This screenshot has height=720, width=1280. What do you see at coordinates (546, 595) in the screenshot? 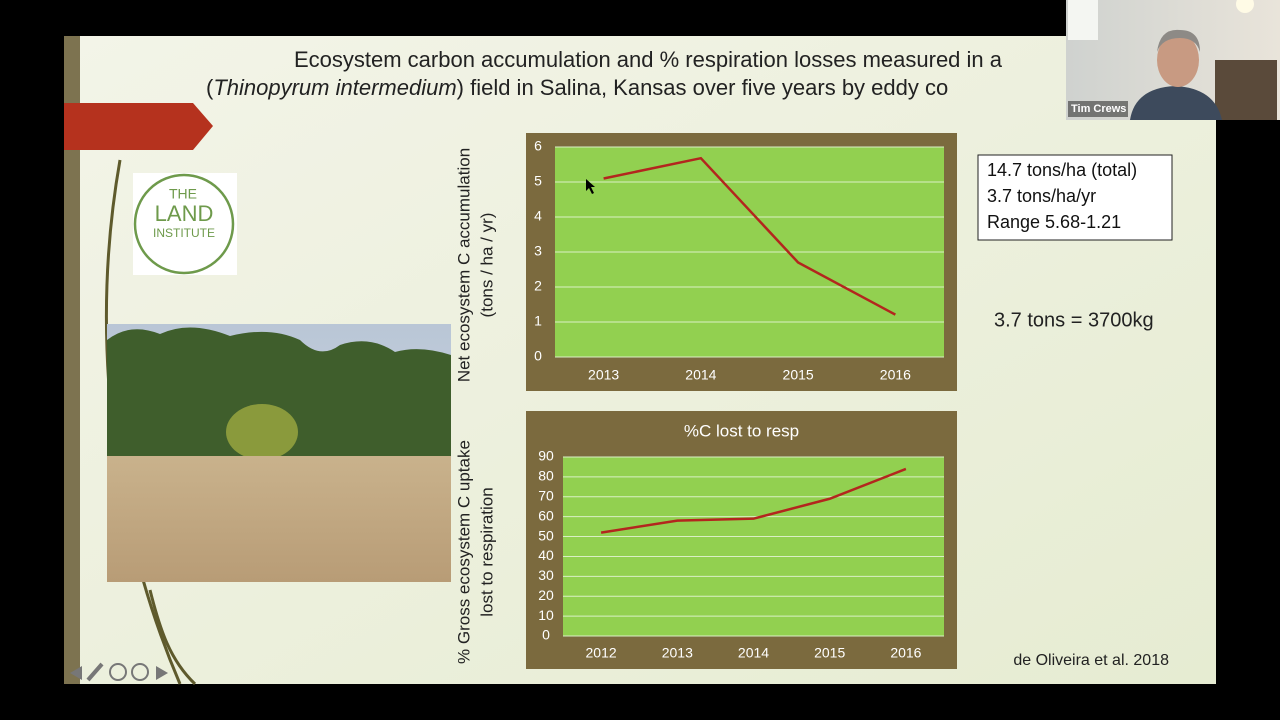
I see `y-tick-label: 20` at bounding box center [546, 595].